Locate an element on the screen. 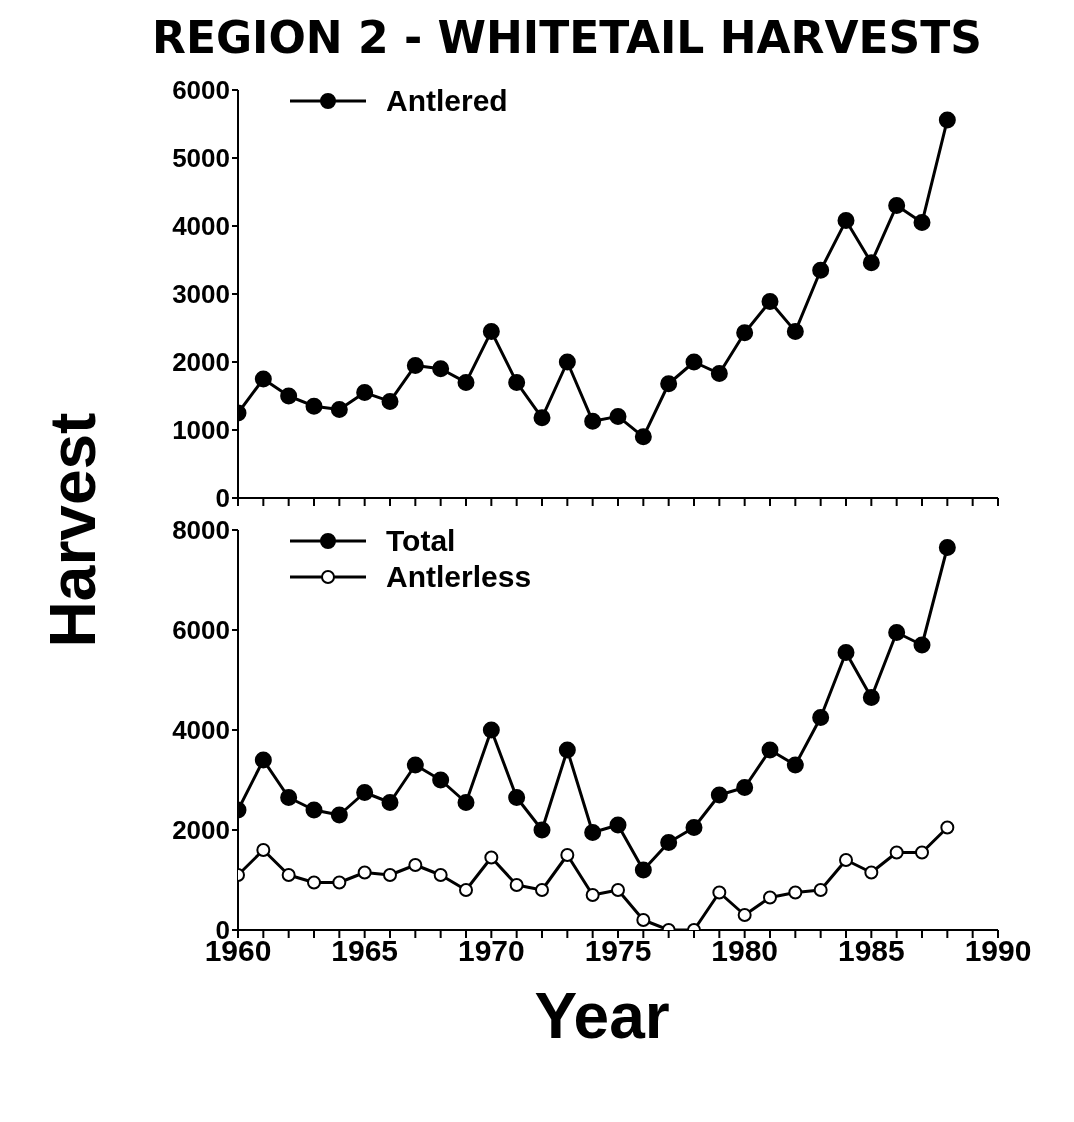 Image resolution: width=1074 pixels, height=1122 pixels. x-axis-title: Year is located at coordinates (602, 1016).